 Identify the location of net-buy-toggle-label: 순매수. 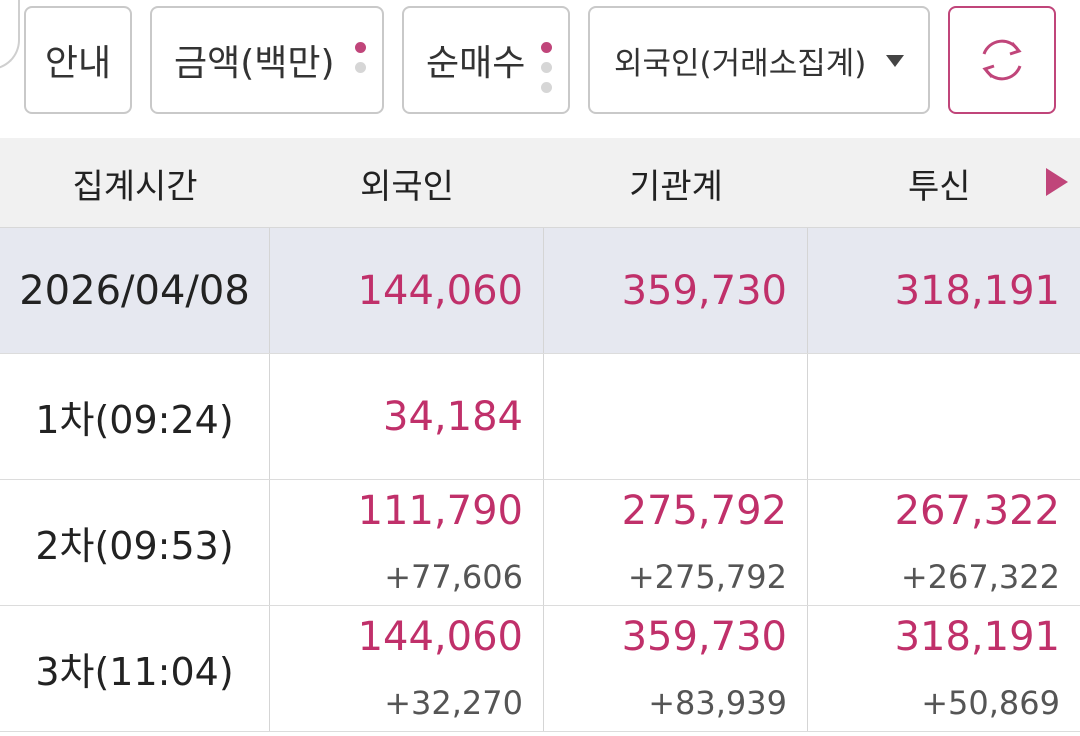
(476, 63).